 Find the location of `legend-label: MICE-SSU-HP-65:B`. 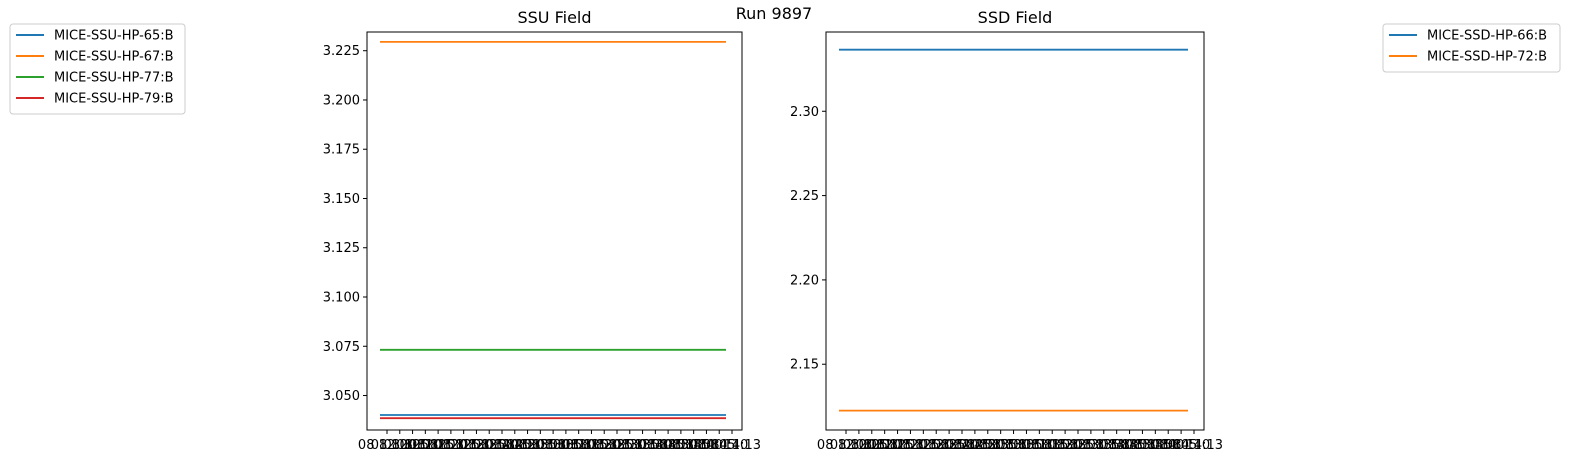

legend-label: MICE-SSU-HP-65:B is located at coordinates (114, 36).